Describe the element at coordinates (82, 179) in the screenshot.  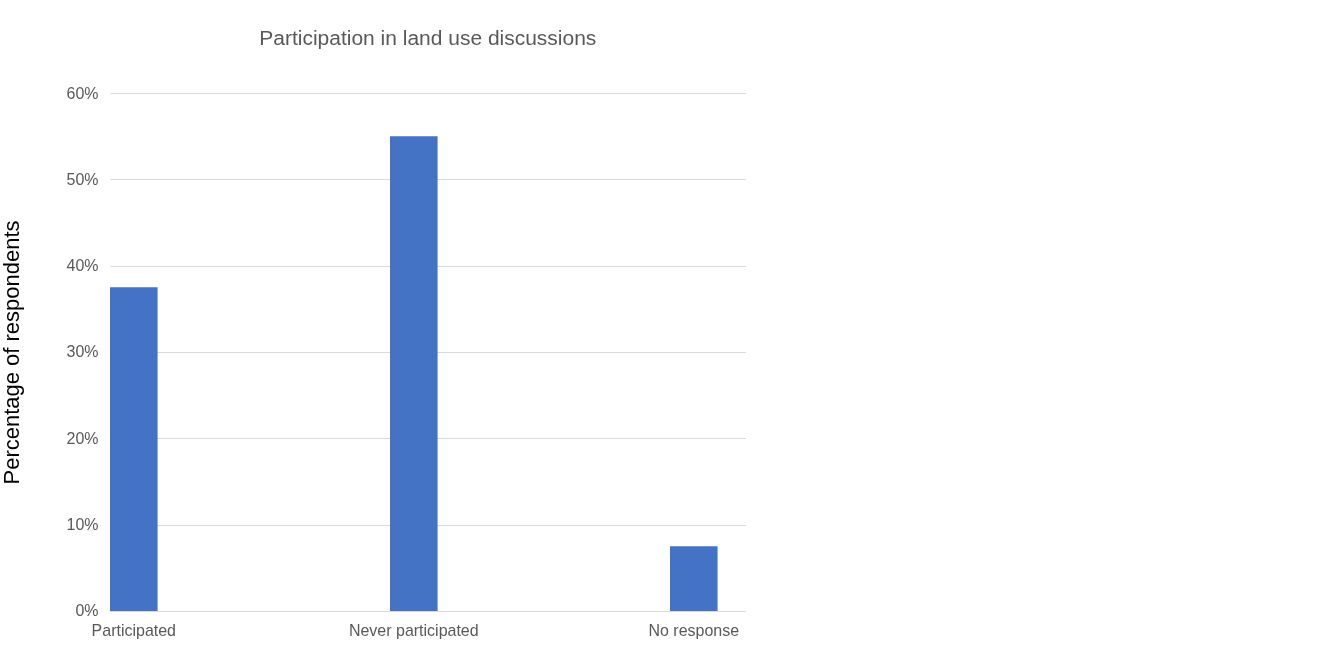
I see `y-tick-label: 50%` at that location.